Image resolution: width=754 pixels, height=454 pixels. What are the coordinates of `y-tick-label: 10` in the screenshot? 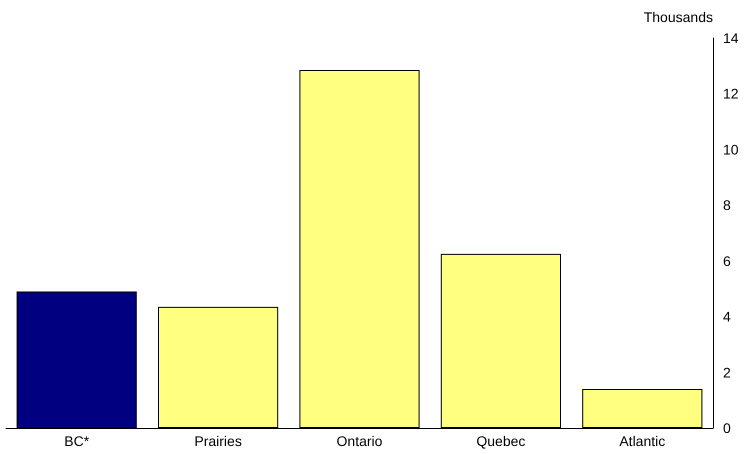 It's located at (731, 149).